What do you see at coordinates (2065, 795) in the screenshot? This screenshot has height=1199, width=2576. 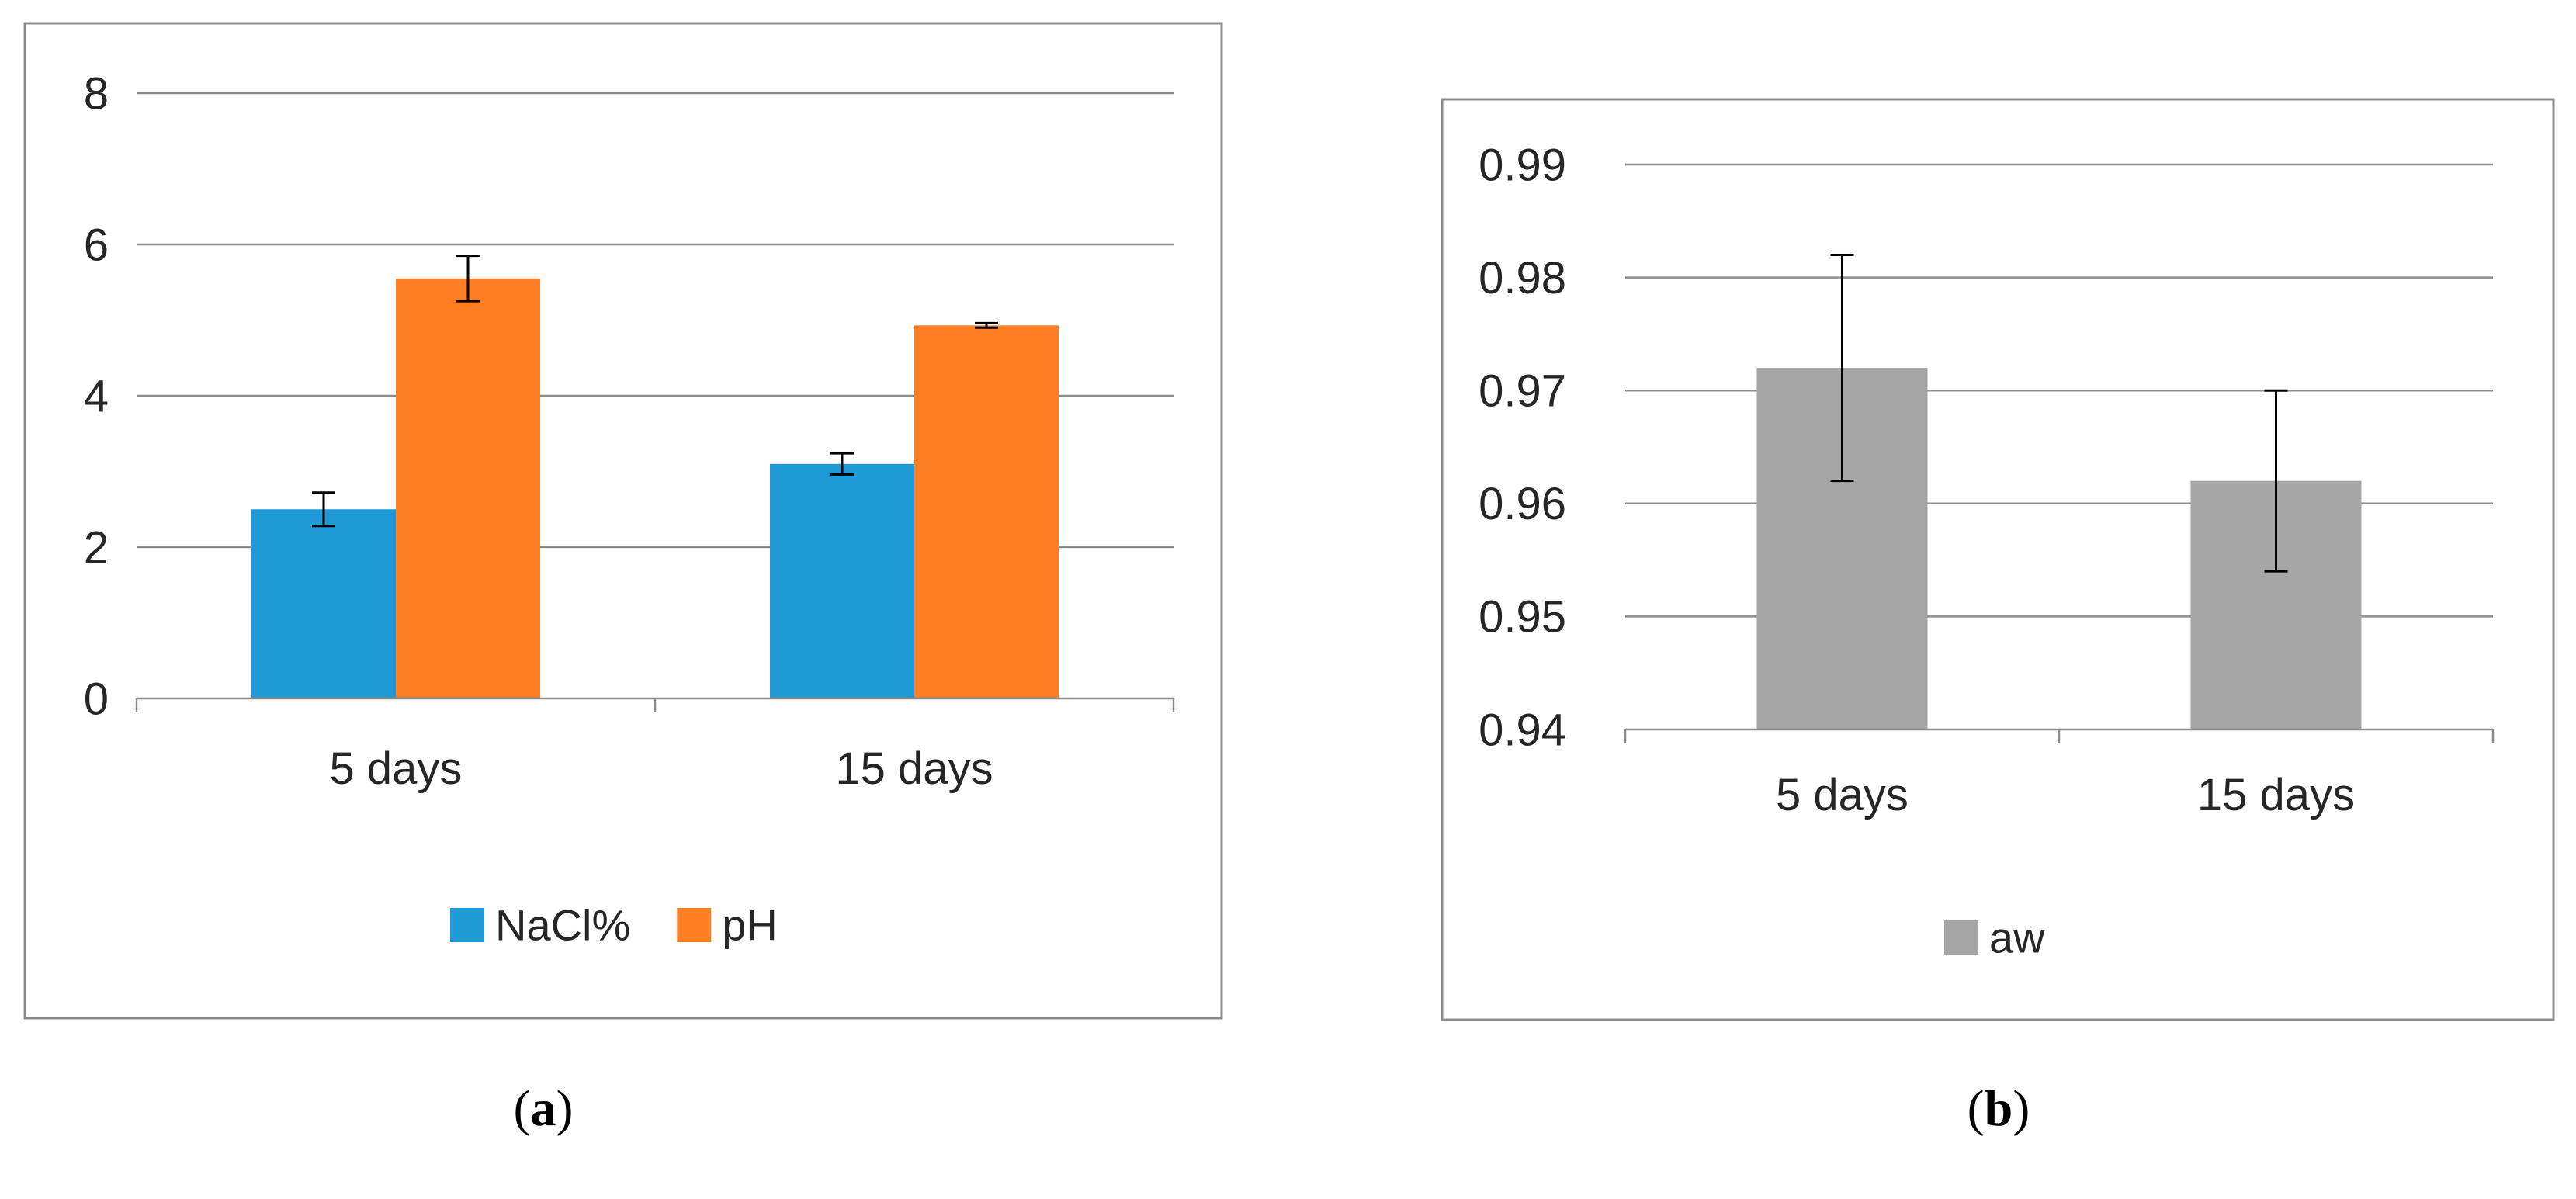 I see `chart-b-x-tick-labels: 5 days 15 days` at bounding box center [2065, 795].